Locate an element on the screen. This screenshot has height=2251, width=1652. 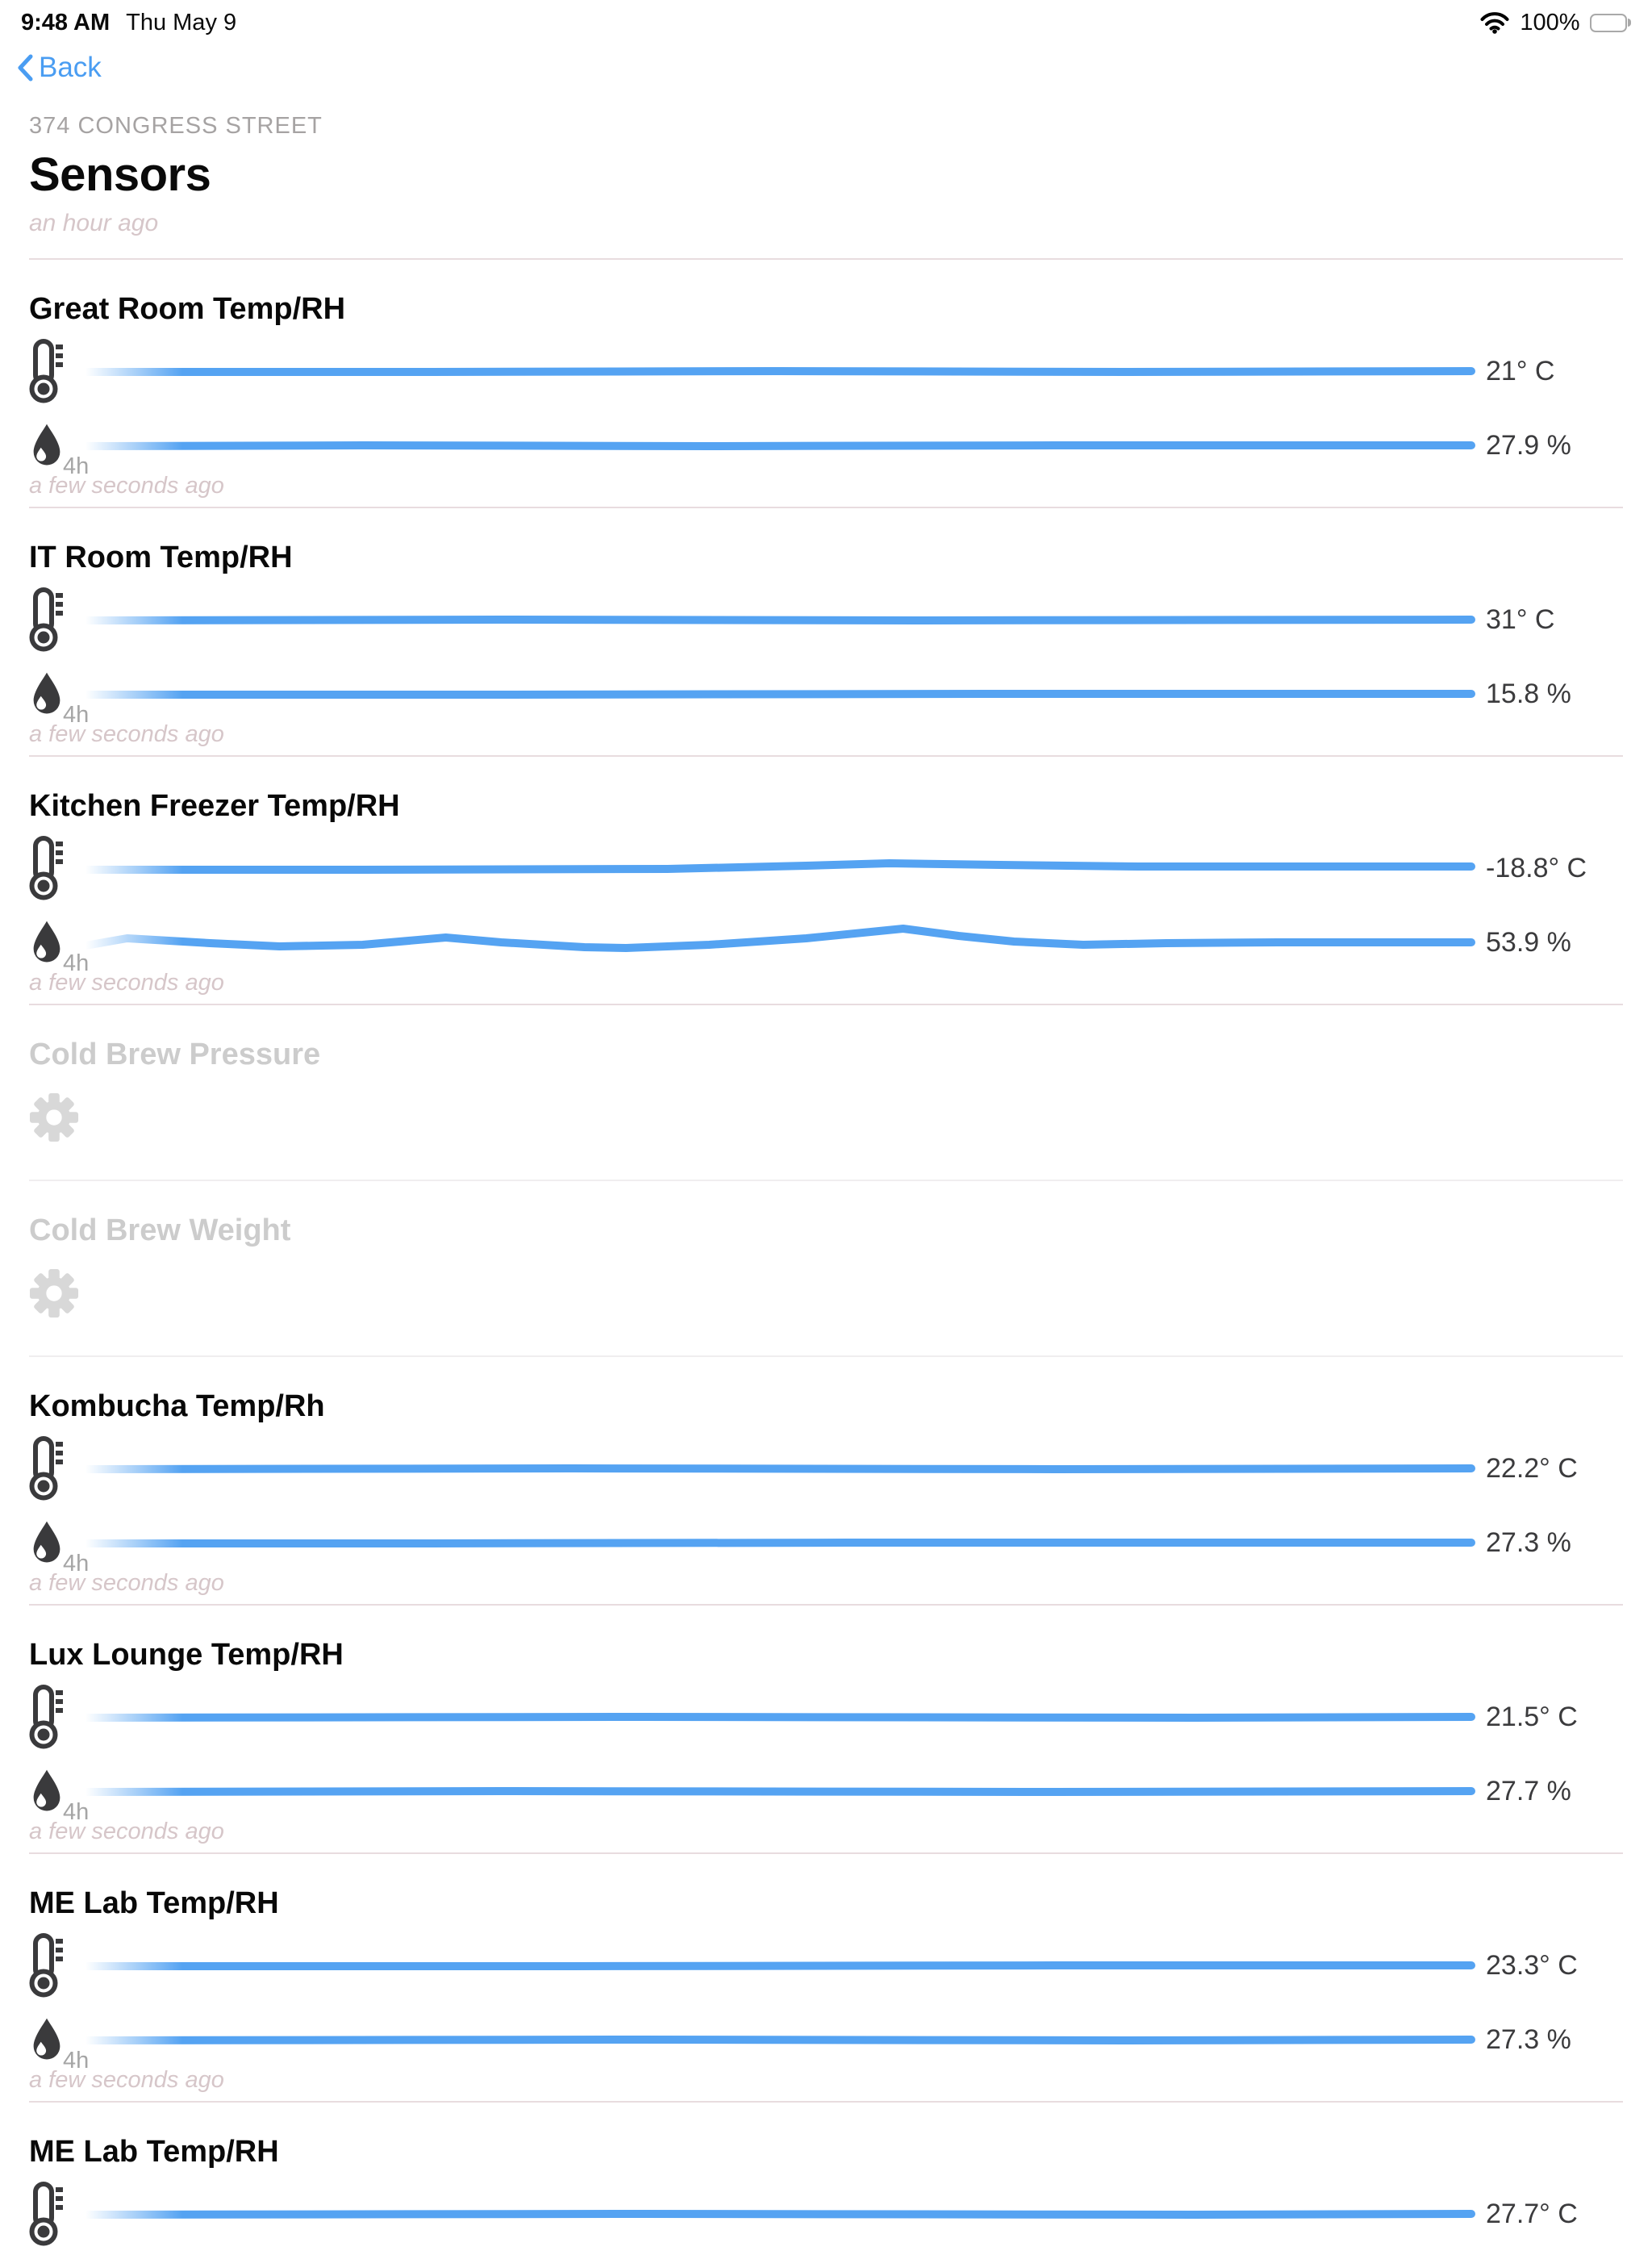
nav-bar: Back is located at coordinates (826, 63).